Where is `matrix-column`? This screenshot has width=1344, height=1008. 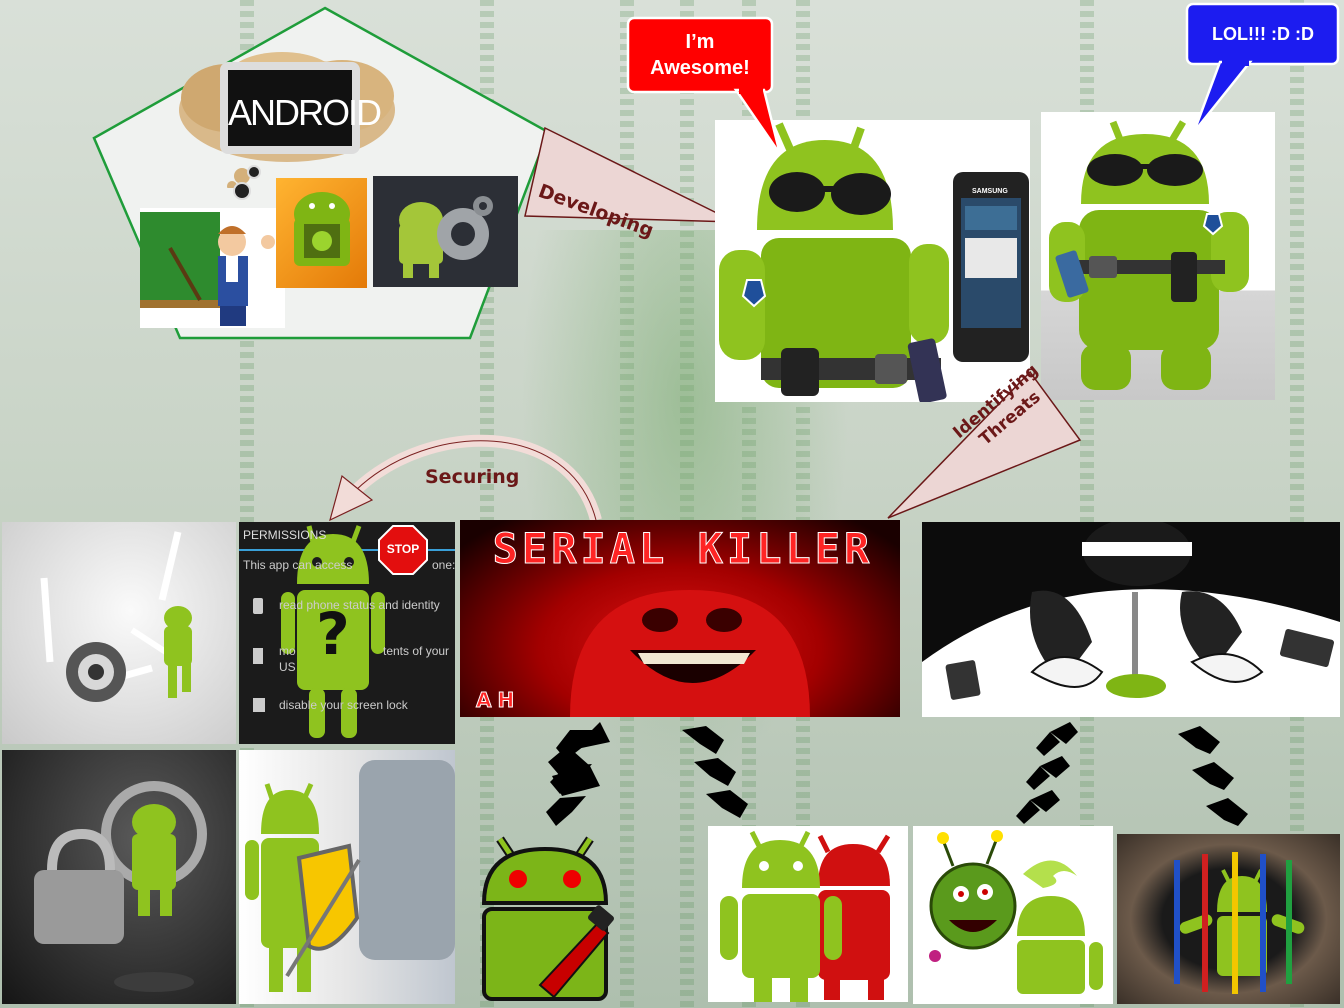 matrix-column is located at coordinates (1297, 504).